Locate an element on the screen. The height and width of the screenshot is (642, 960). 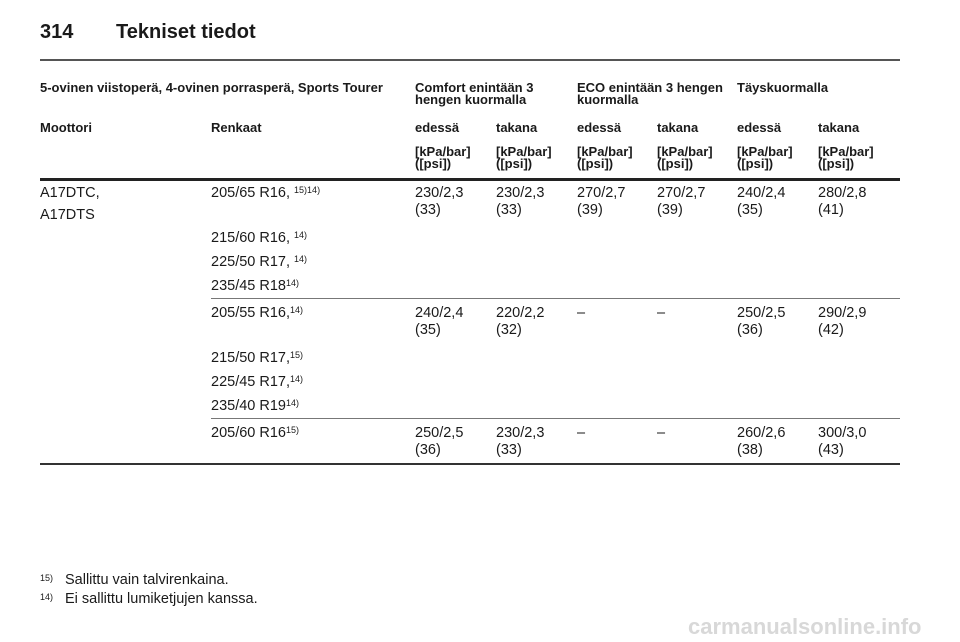
col-tyres-header: Renkaat is located at coordinates (236, 127).